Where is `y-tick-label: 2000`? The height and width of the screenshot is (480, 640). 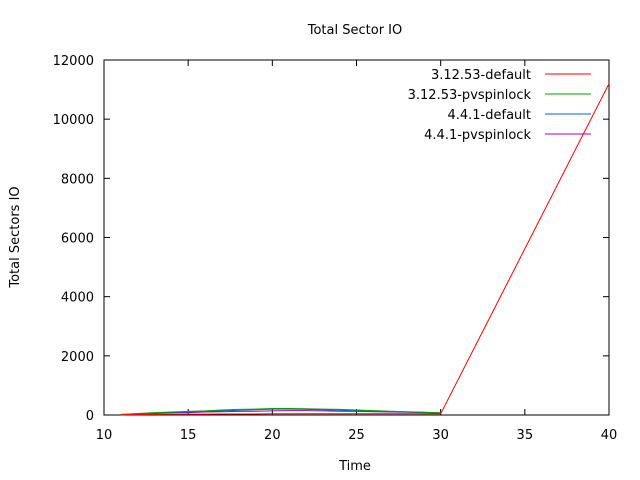
y-tick-label: 2000 is located at coordinates (77, 357).